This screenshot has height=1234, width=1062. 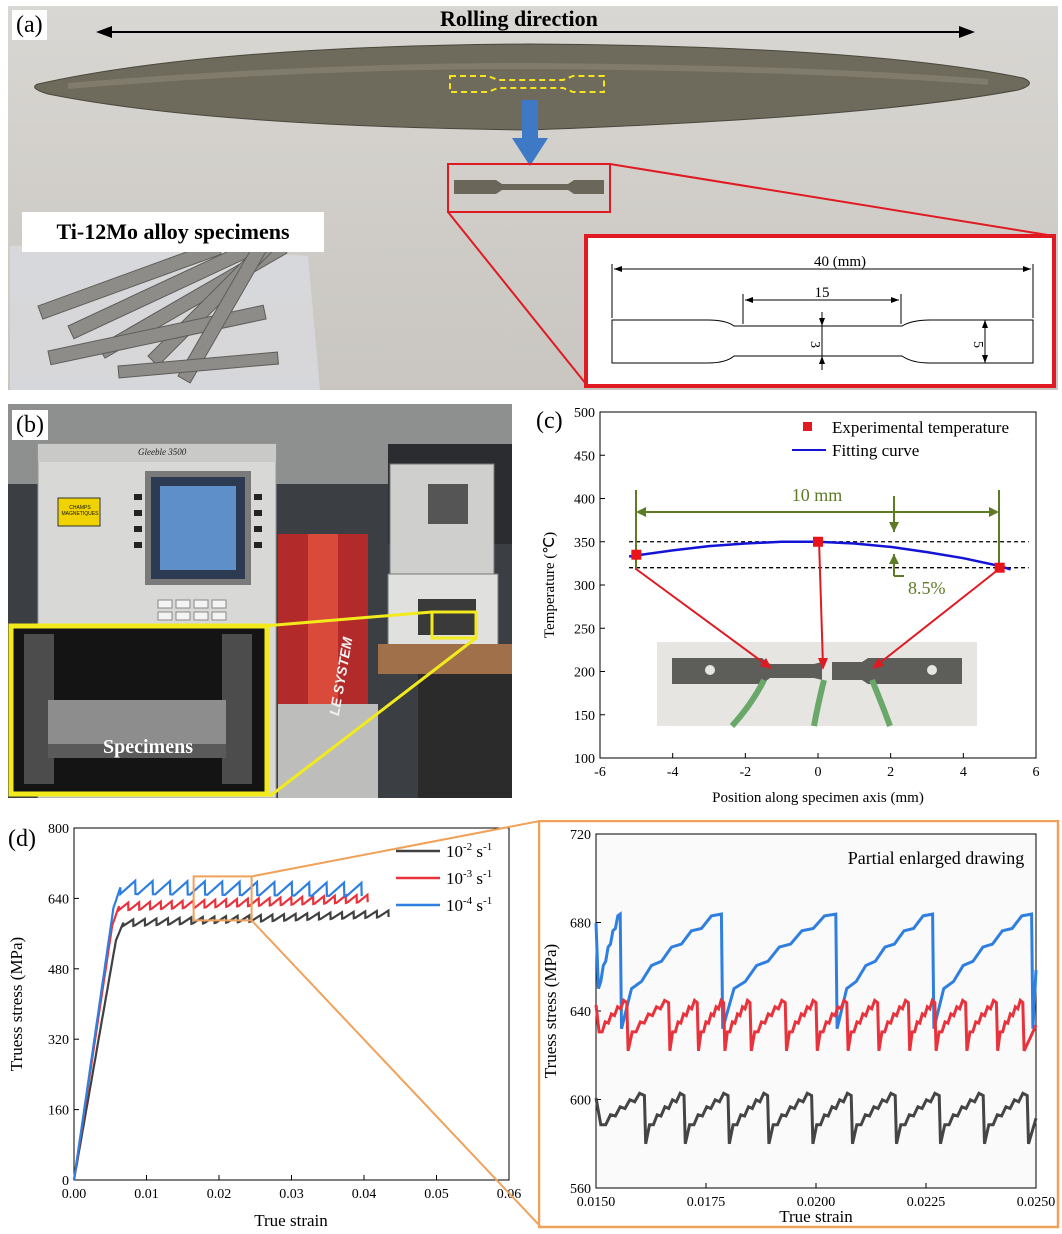 I want to click on zoom-connector-bottom, so click(x=395, y=1073).